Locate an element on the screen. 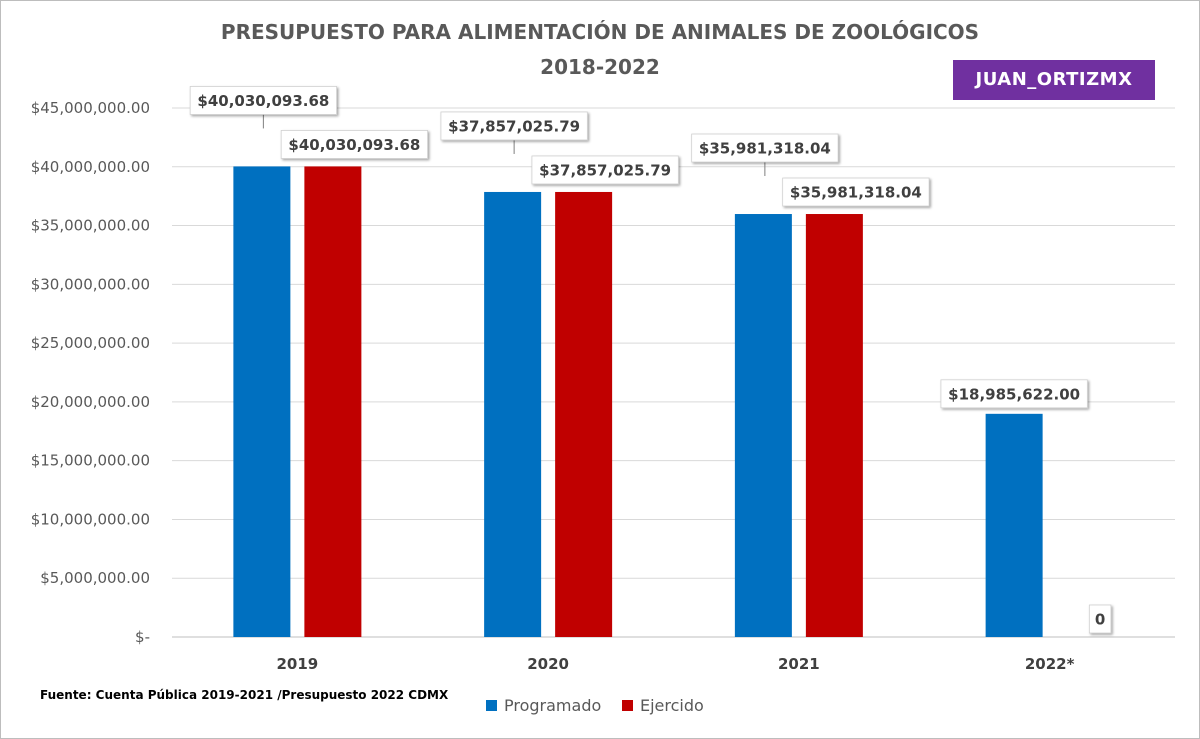 This screenshot has width=1200, height=739. data-label: 0 is located at coordinates (1100, 619).